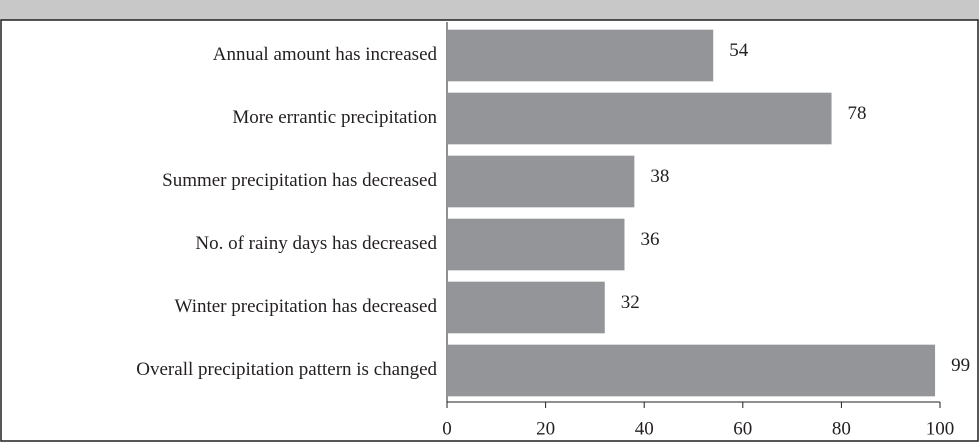  I want to click on y-tick-label: Winter precipitation has decreased, so click(306, 306).